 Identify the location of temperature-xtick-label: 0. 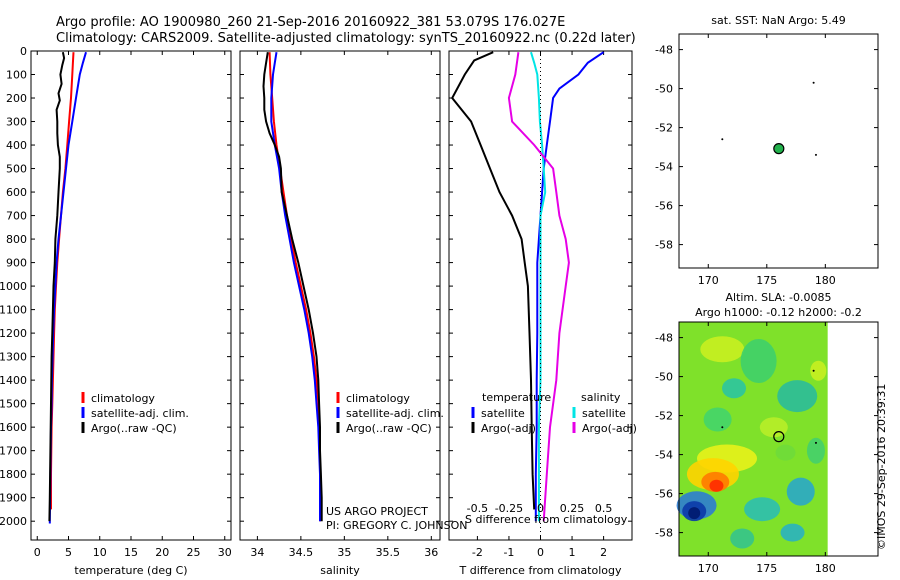
(37, 552).